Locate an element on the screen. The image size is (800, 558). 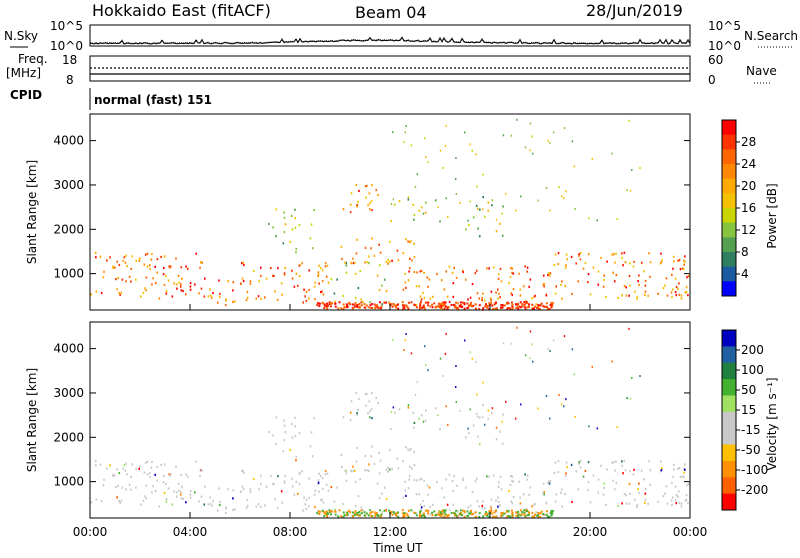
xtick-label: 00:00 is located at coordinates (90, 532).